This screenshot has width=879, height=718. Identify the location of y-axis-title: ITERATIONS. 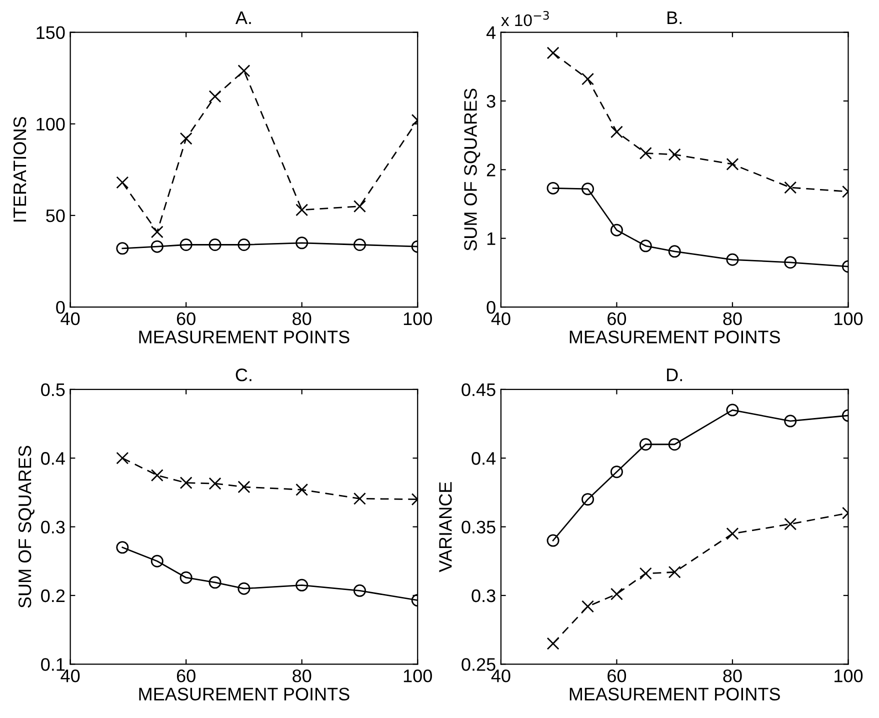
(19, 169).